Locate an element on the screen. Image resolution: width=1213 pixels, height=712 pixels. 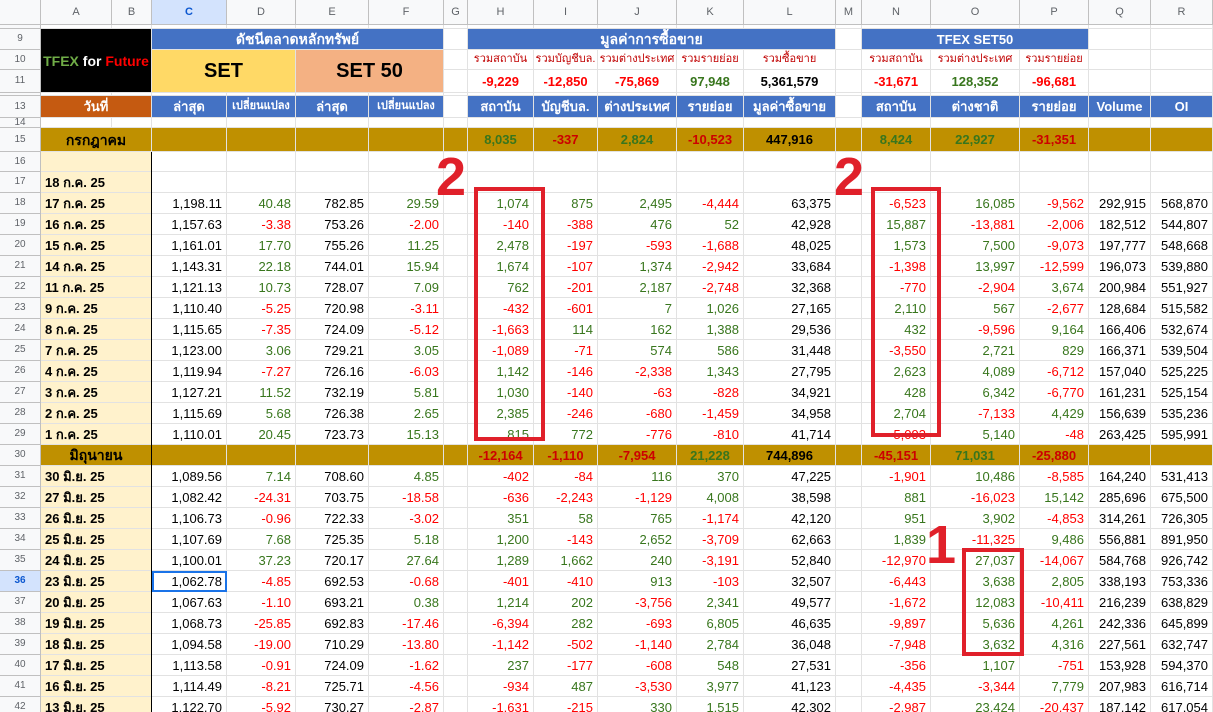
data-cell-n: 15,887 is located at coordinates (896, 224).